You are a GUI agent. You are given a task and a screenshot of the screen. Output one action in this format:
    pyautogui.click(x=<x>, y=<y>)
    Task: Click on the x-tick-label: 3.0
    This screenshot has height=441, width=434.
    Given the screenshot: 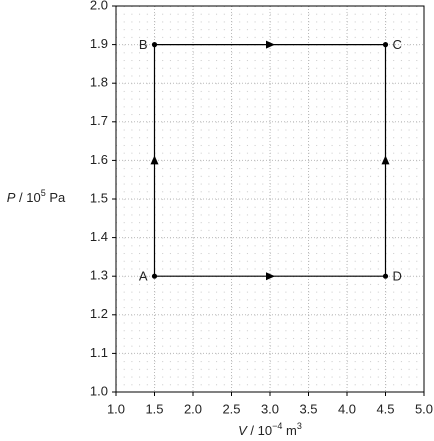 What is the action you would take?
    pyautogui.click(x=270, y=408)
    